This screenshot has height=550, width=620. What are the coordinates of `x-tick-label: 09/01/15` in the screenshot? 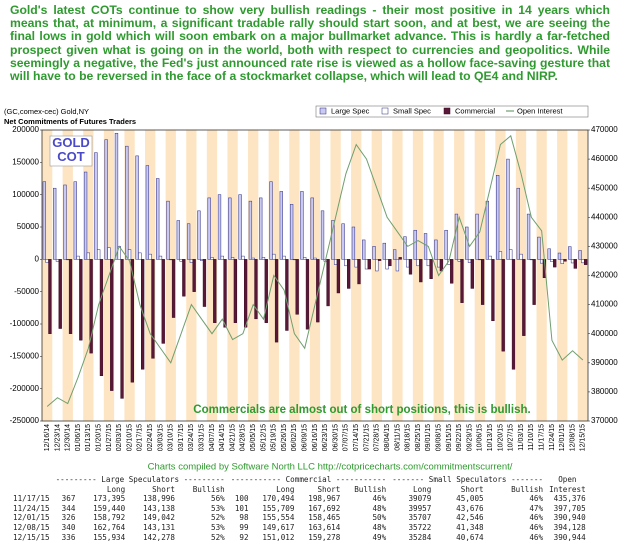 It's located at (428, 437).